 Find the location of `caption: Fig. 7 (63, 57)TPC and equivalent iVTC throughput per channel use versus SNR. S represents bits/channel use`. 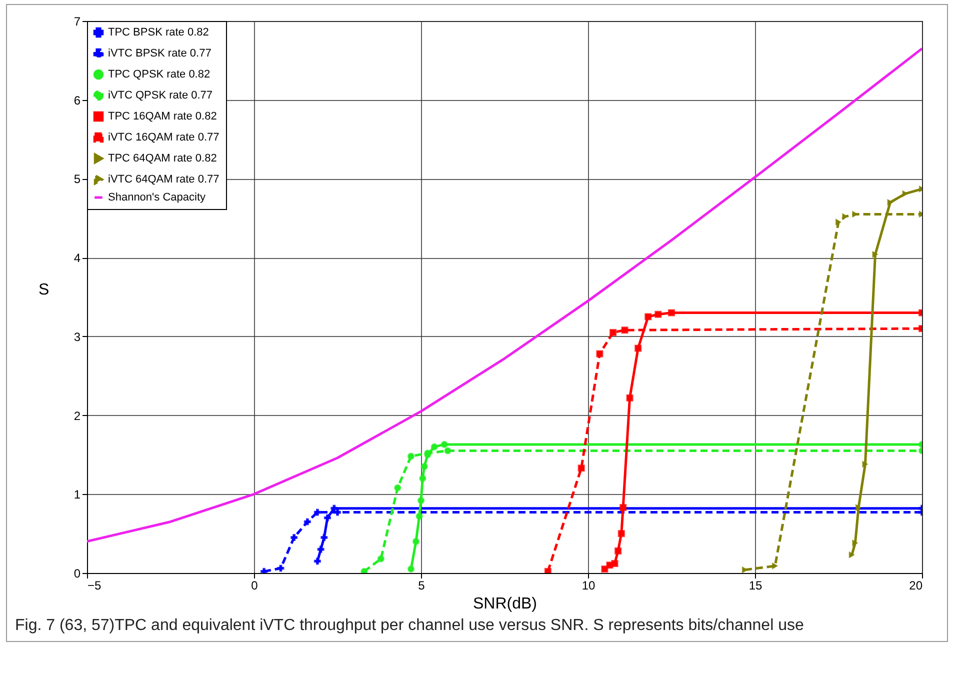

caption: Fig. 7 (63, 57)TPC and equivalent iVTC throughput per channel use versus SNR. S represents bits/channel use is located at coordinates (409, 626).